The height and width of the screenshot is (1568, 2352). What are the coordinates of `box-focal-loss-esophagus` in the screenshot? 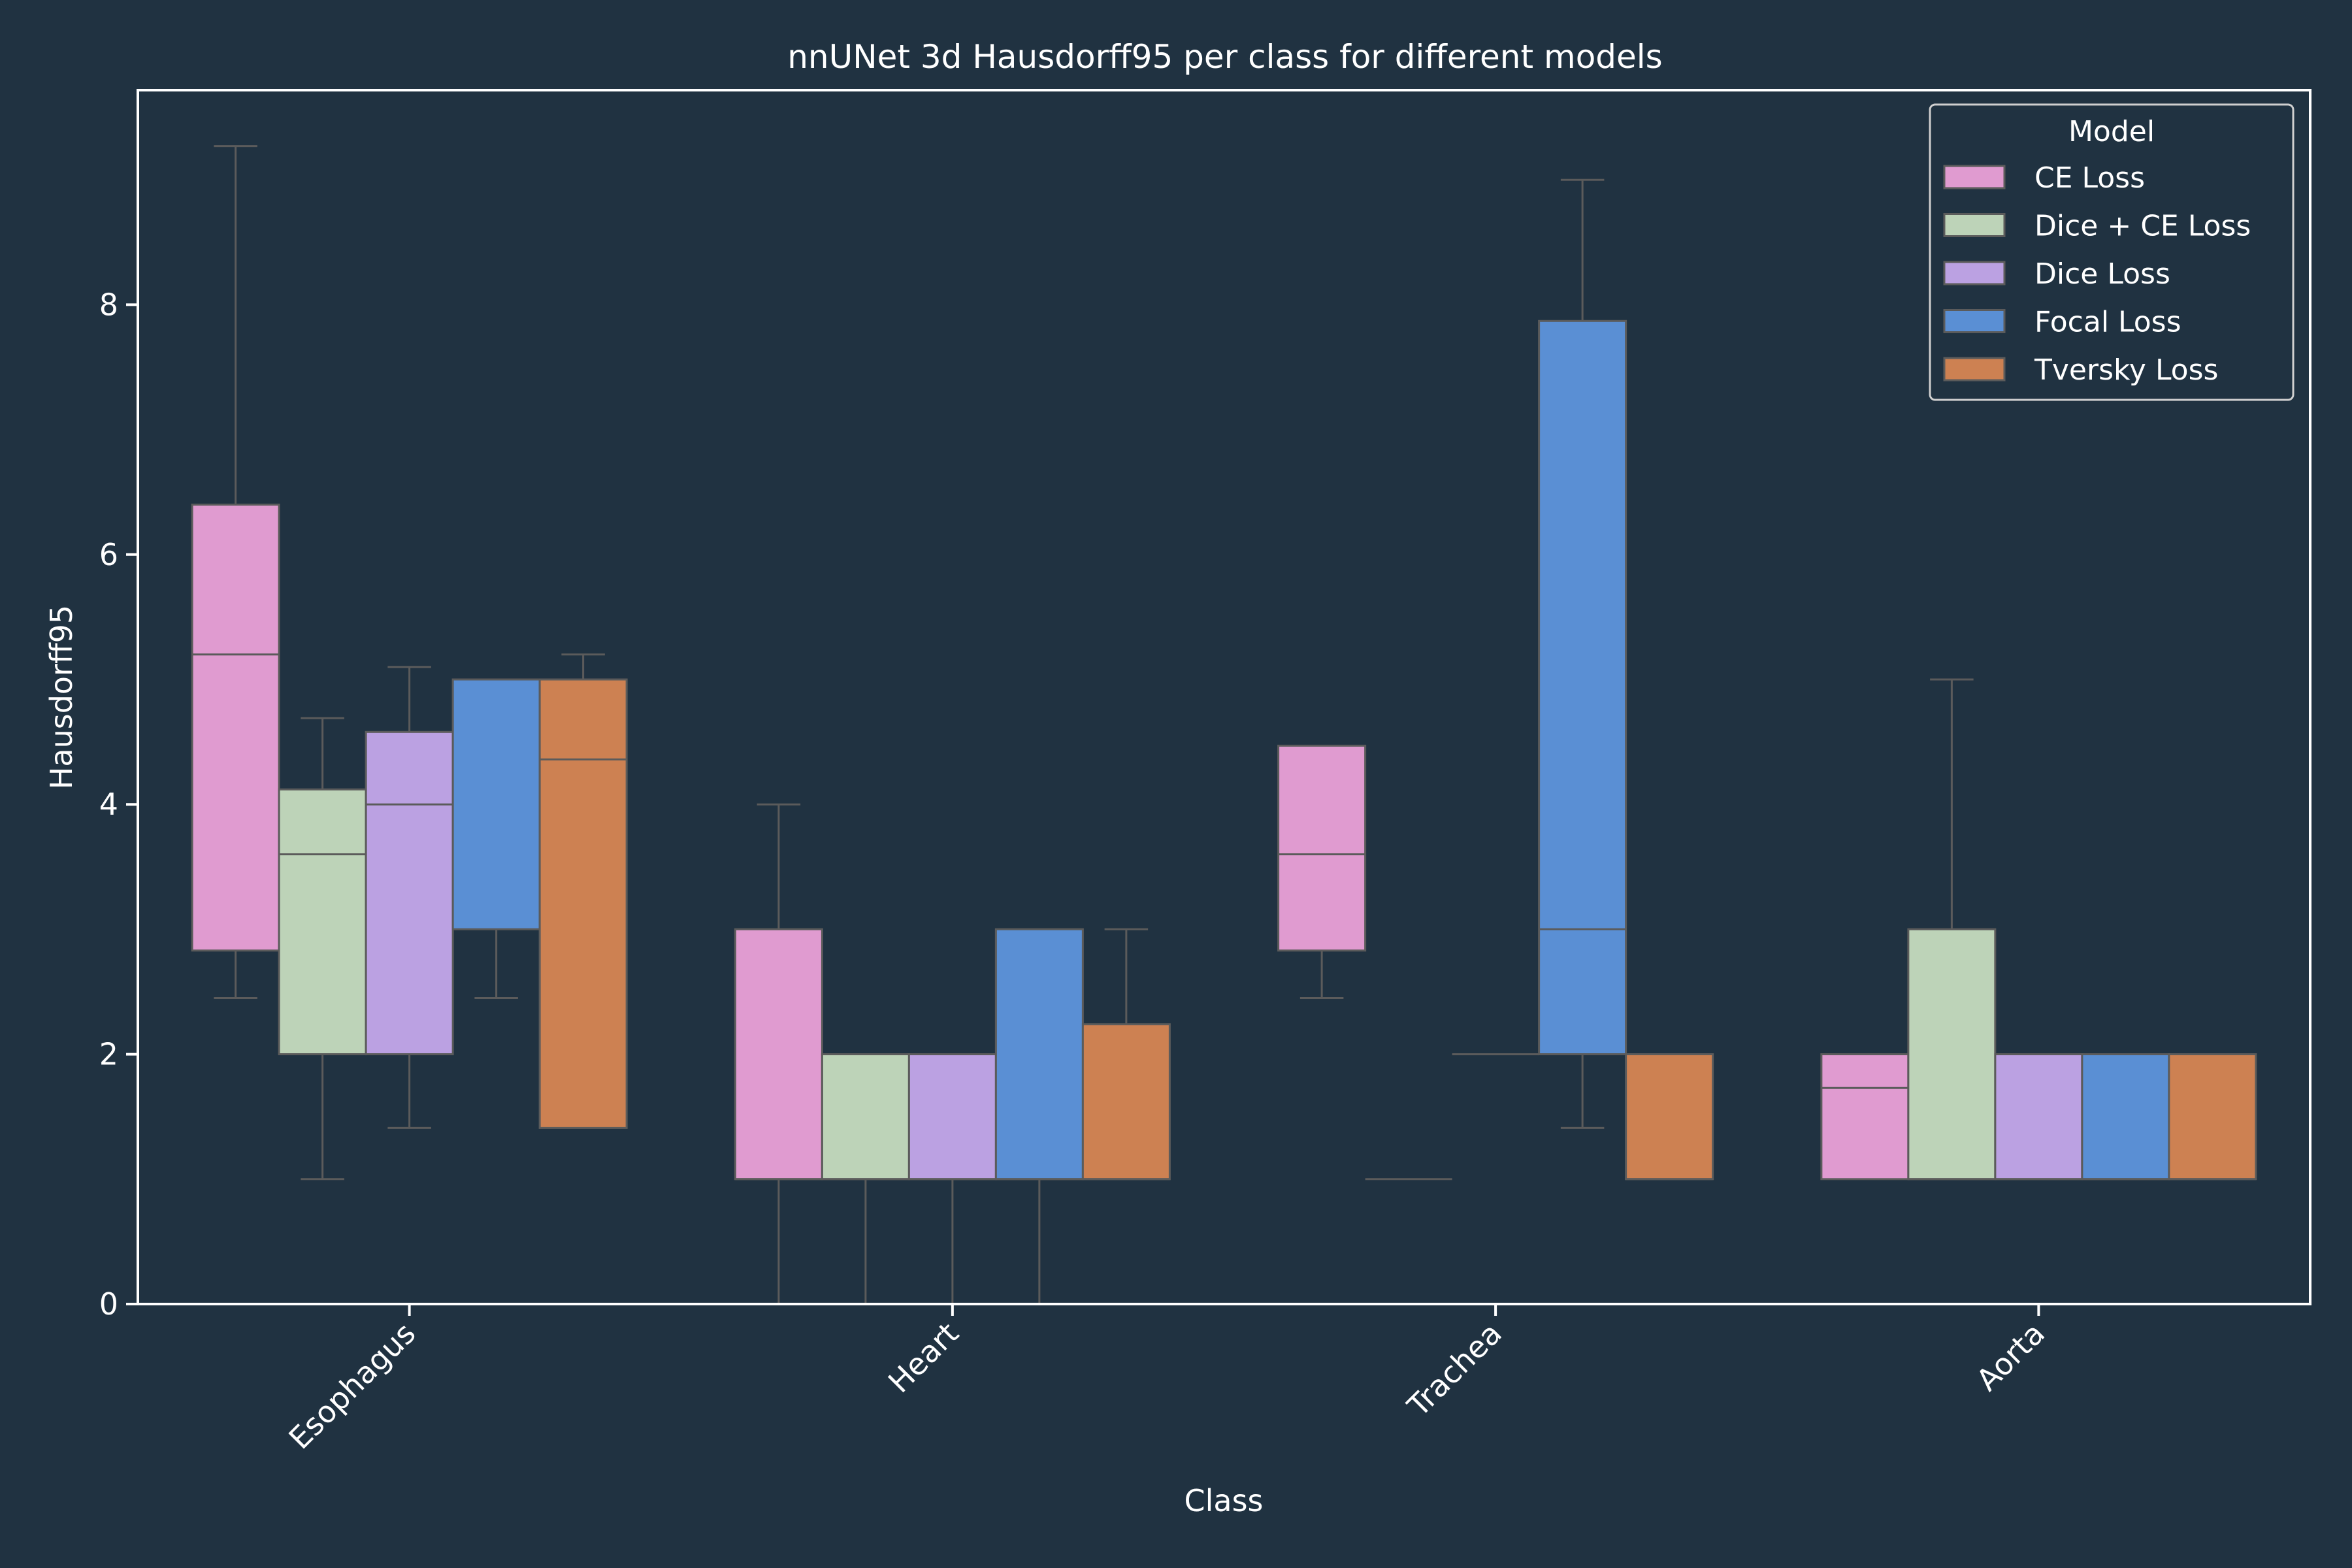 It's located at (496, 804).